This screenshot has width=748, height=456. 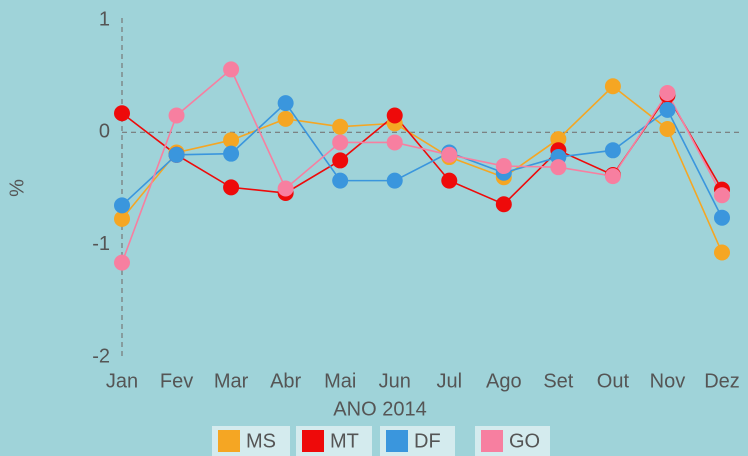 I want to click on x-tick-label: Fev, so click(x=176, y=381).